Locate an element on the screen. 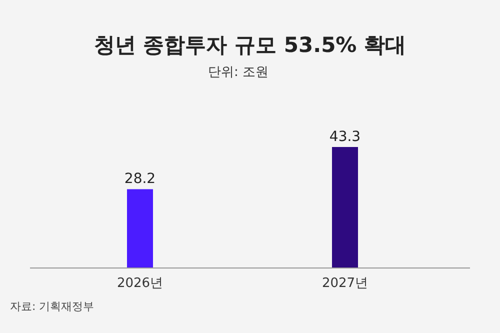 This screenshot has height=333, width=500. chart-title: 청년 종합투자 규모 53.5% 확대 is located at coordinates (250, 45).